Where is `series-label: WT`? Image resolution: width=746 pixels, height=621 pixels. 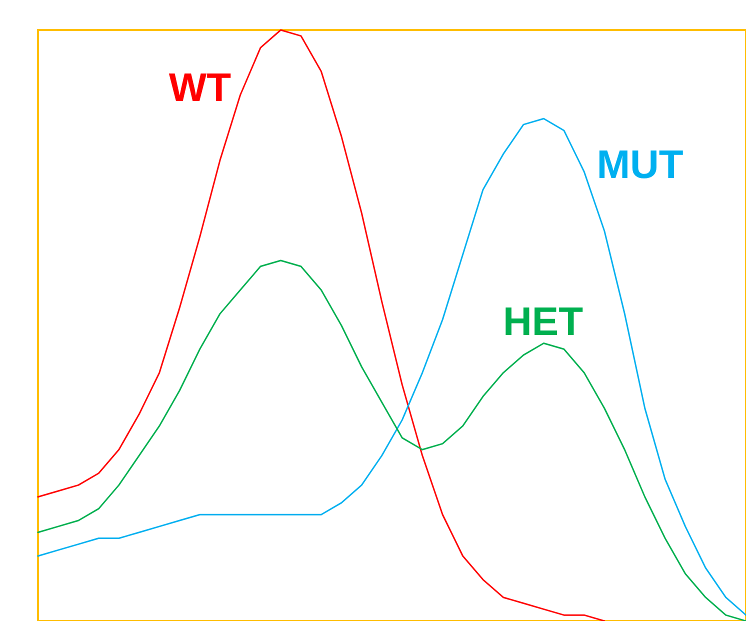
series-label: WT is located at coordinates (200, 88).